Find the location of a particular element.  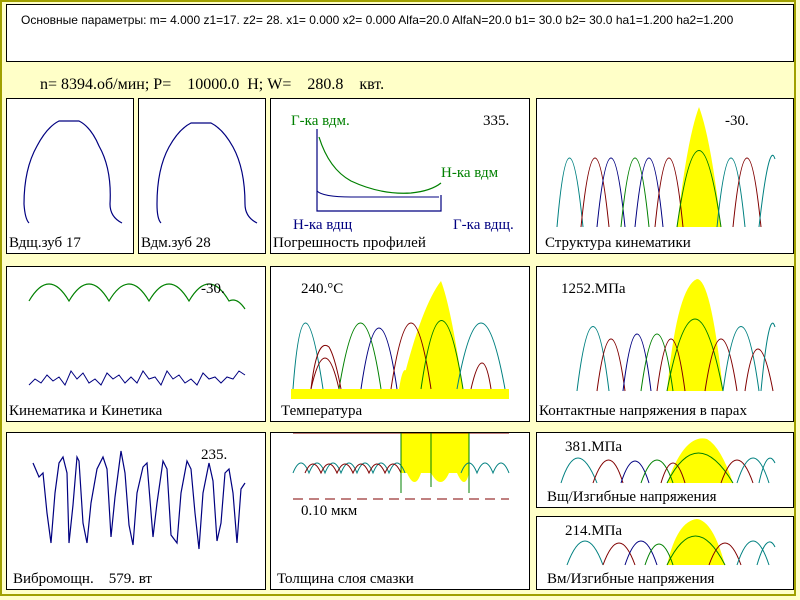

kinematics-structure-caption: Структура кинематики is located at coordinates (618, 243).